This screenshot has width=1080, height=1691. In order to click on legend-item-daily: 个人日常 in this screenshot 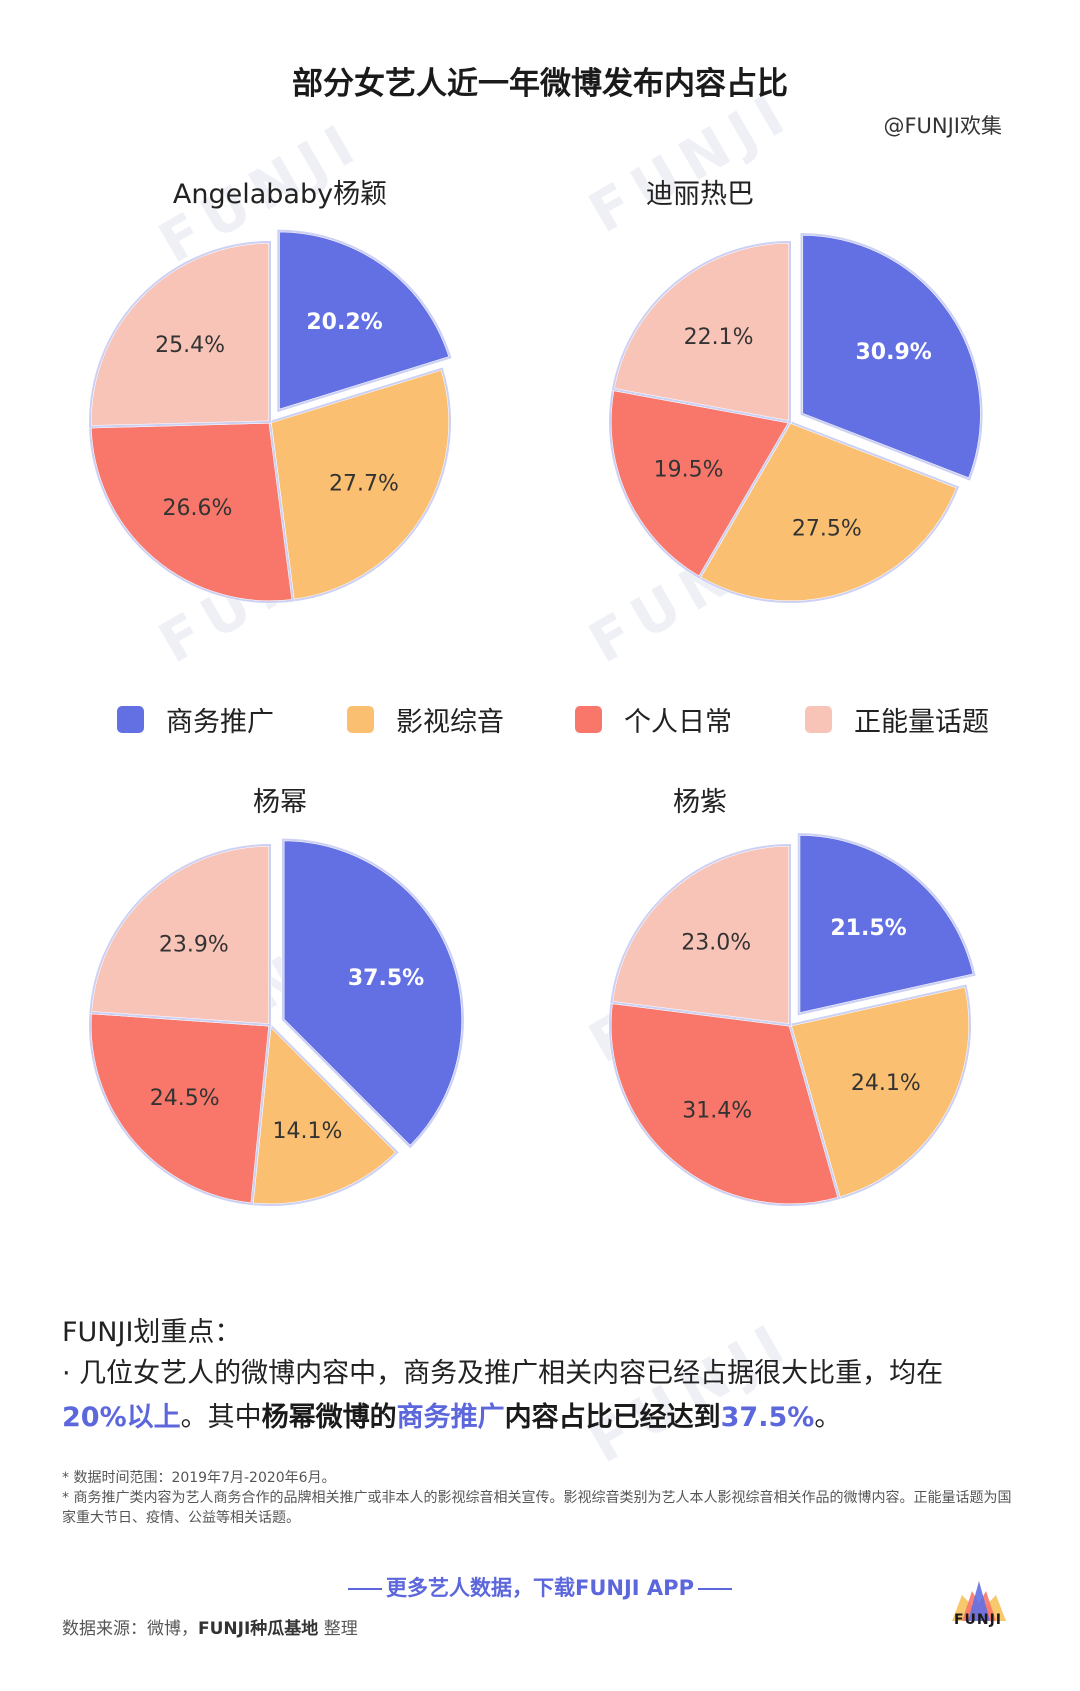, I will do `click(653, 719)`.